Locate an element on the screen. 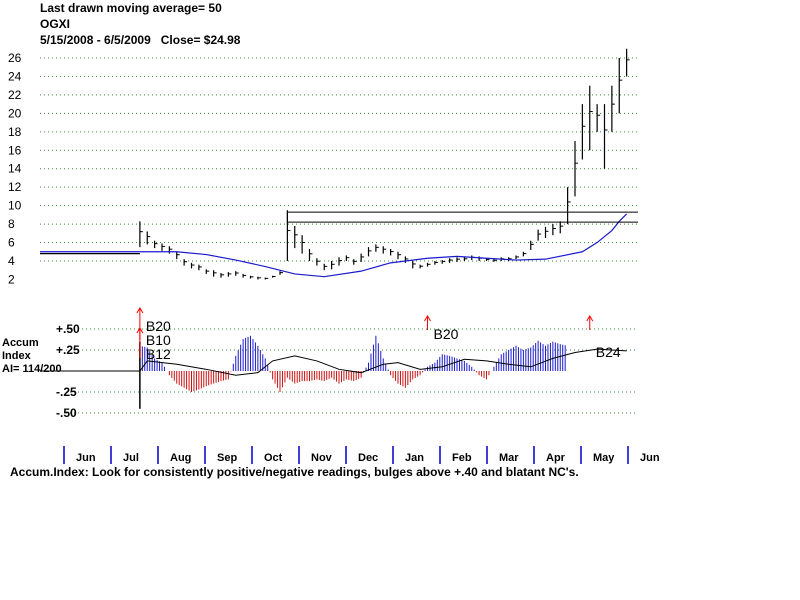  index-label: Index is located at coordinates (17, 356).